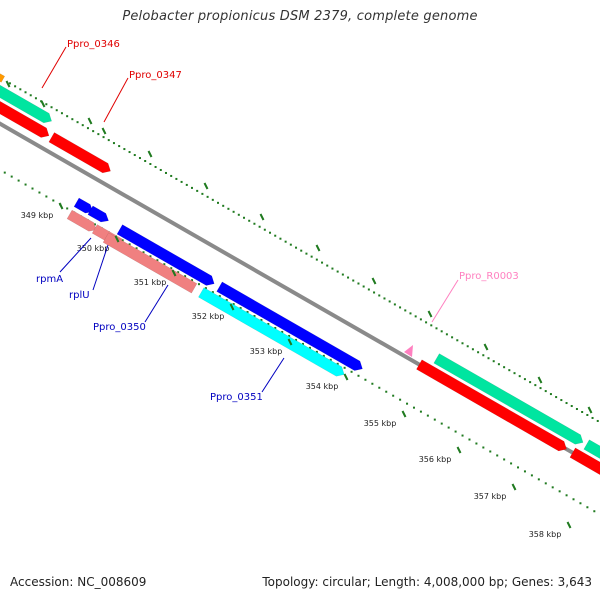 This screenshot has width=600, height=600. I want to click on gene-label-rplu: rplU, so click(79, 295).